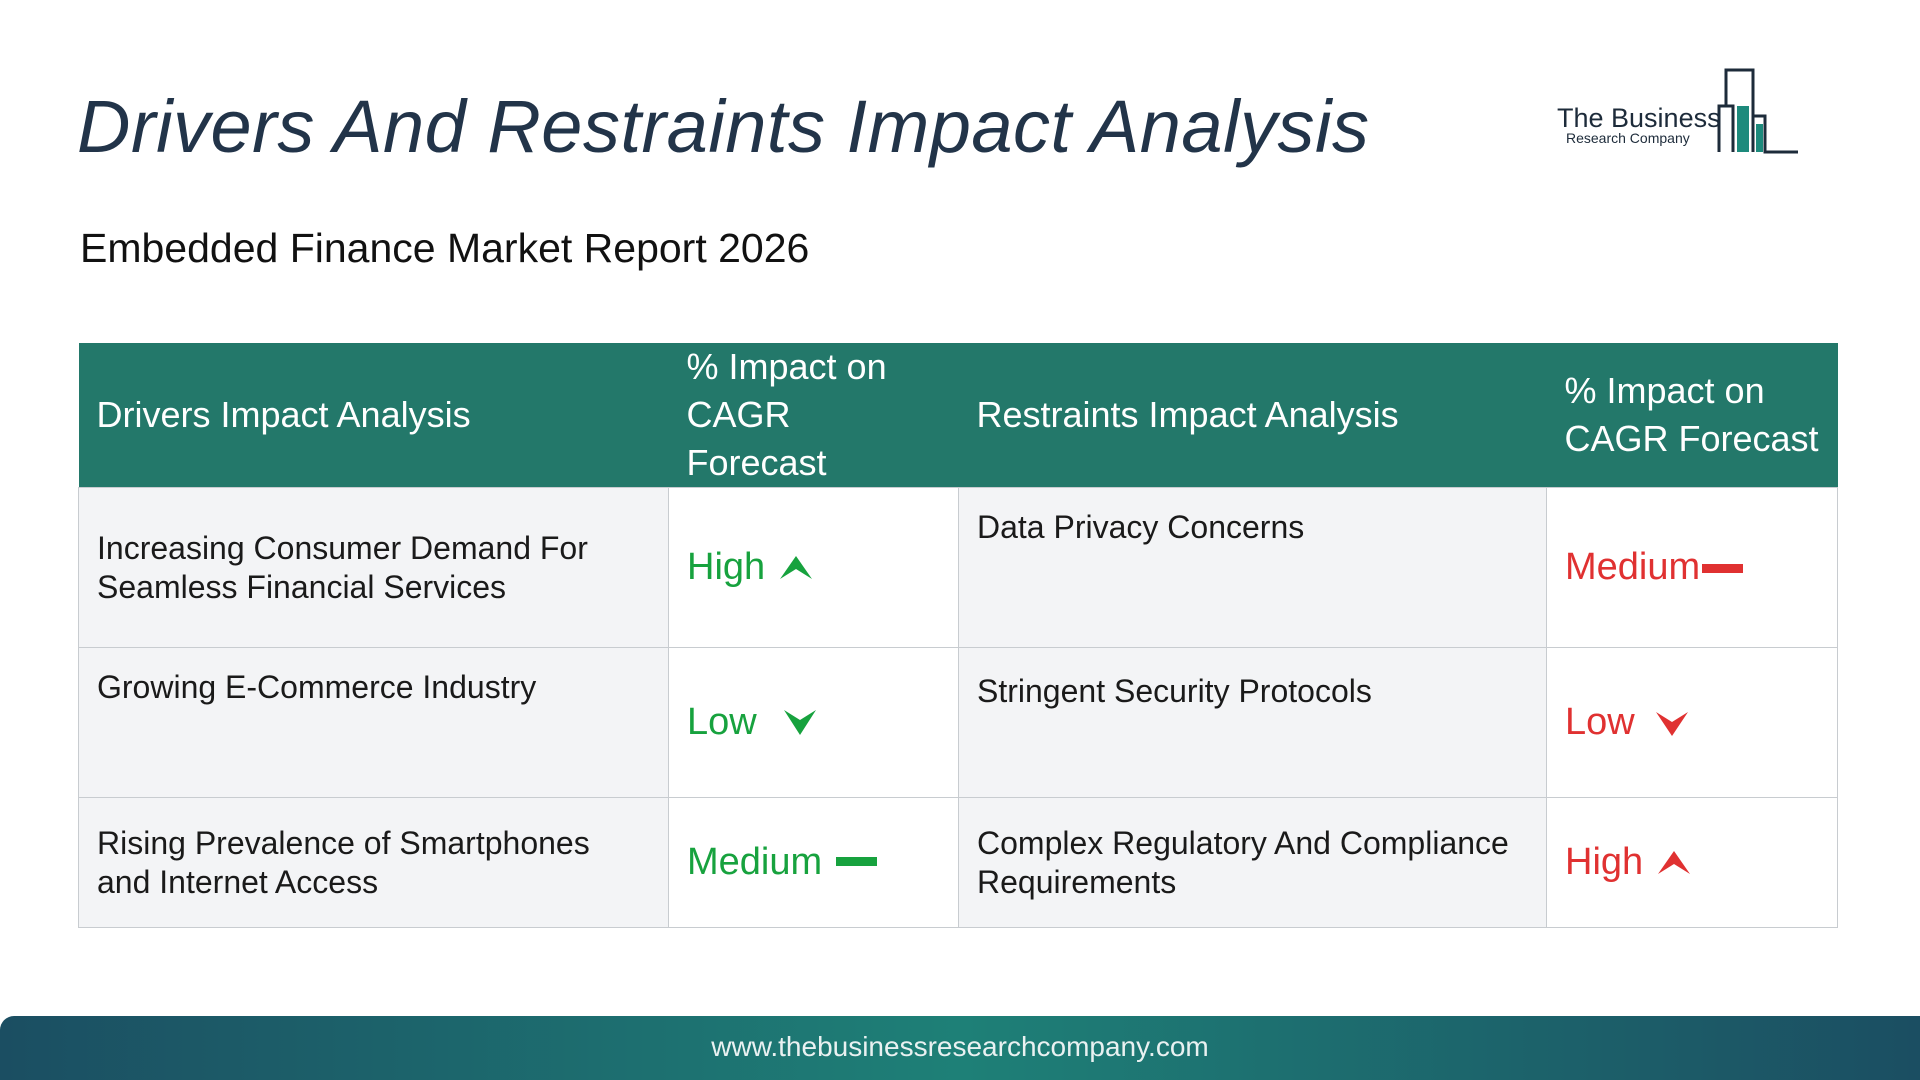 Image resolution: width=1920 pixels, height=1080 pixels. What do you see at coordinates (1628, 138) in the screenshot?
I see `logo-tagline: Research Company` at bounding box center [1628, 138].